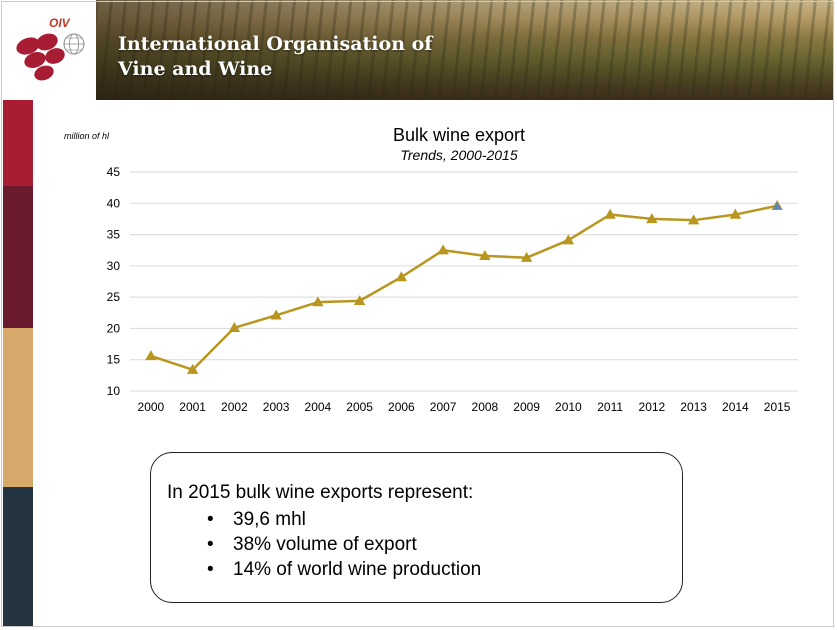 Image resolution: width=837 pixels, height=630 pixels. What do you see at coordinates (359, 407) in the screenshot?
I see `x-tick-label: 2005` at bounding box center [359, 407].